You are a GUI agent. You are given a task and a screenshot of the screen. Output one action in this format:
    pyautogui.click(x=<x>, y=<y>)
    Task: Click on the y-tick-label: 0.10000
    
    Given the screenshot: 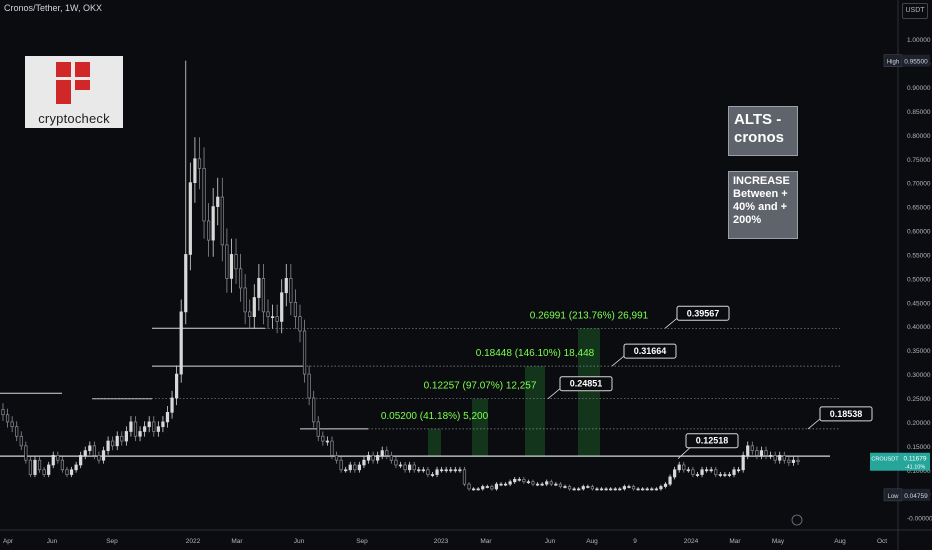 What is the action you would take?
    pyautogui.click(x=919, y=471)
    